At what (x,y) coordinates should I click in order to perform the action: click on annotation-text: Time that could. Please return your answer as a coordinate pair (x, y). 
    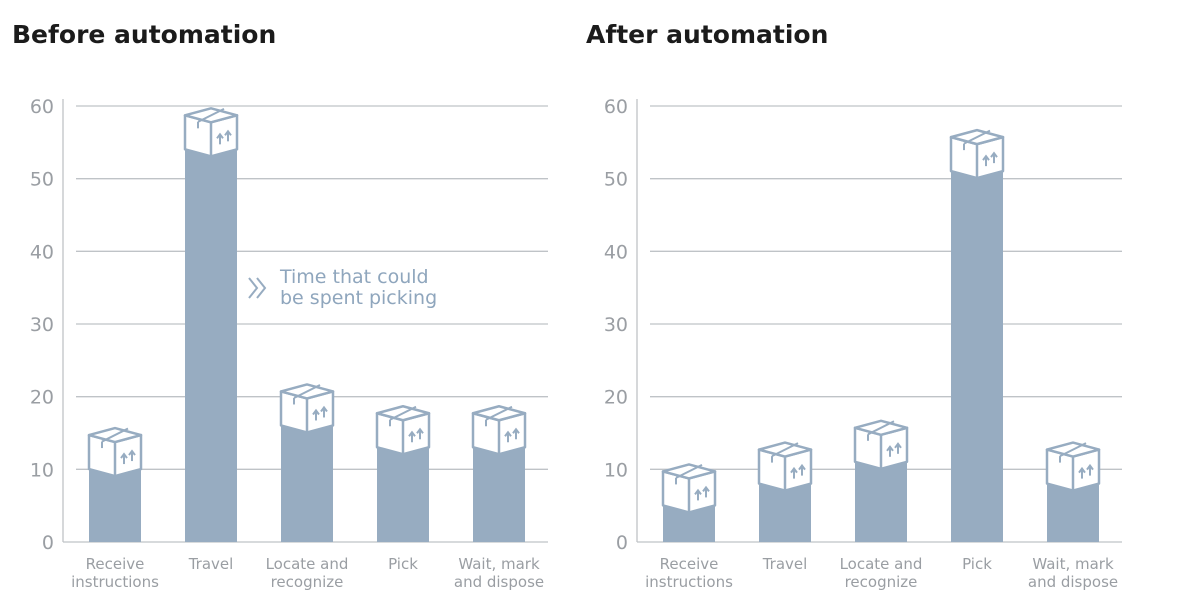
    Looking at the image, I should click on (354, 277).